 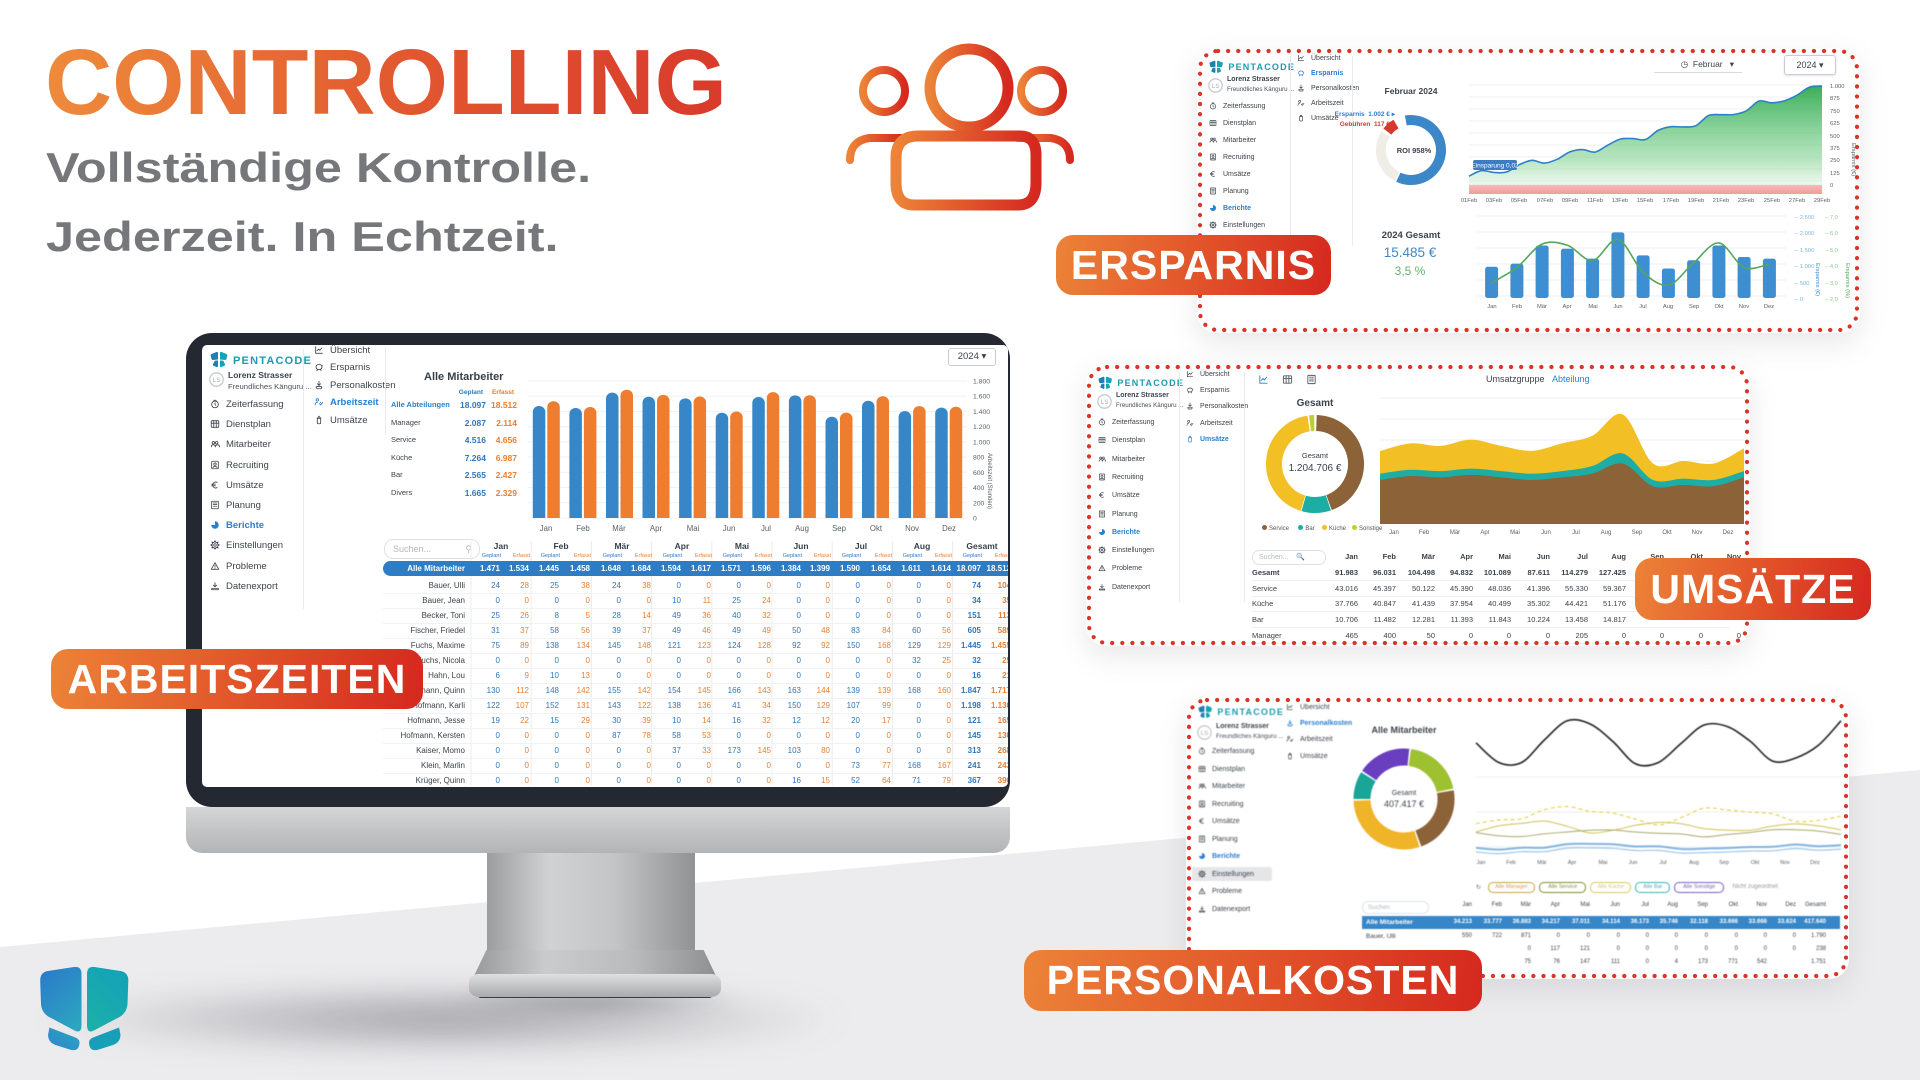 What do you see at coordinates (1802, 284) in the screenshot?
I see `svg-text: – 500` at bounding box center [1802, 284].